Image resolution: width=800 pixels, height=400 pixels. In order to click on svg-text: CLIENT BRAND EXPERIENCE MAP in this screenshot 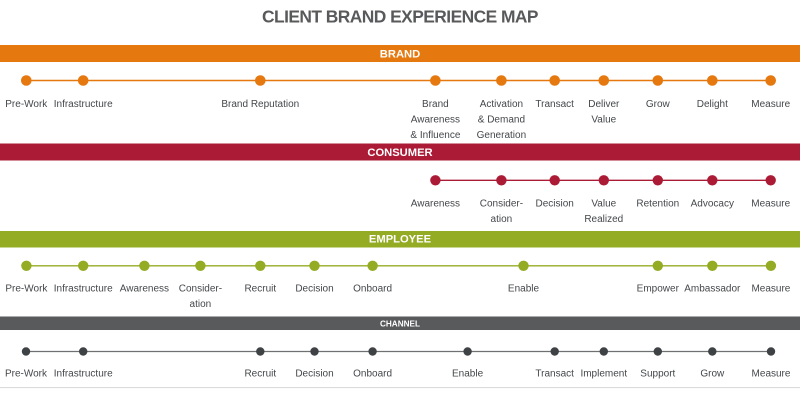, I will do `click(400, 16)`.